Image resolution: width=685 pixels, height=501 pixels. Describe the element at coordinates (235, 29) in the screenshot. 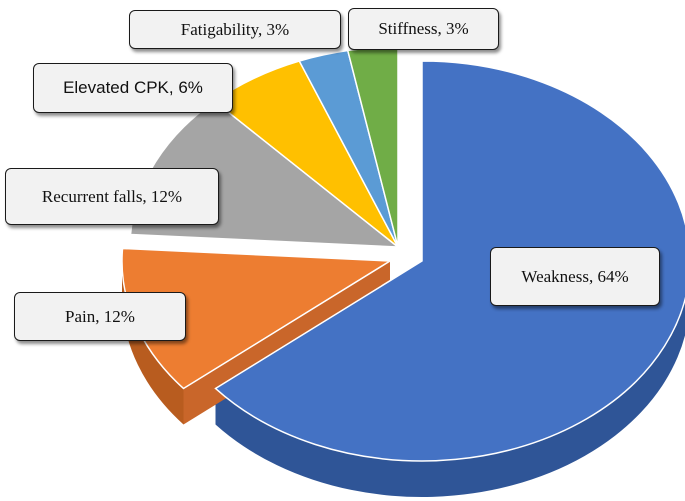

I see `data-label-fatigability: Fatigability, 3%` at that location.